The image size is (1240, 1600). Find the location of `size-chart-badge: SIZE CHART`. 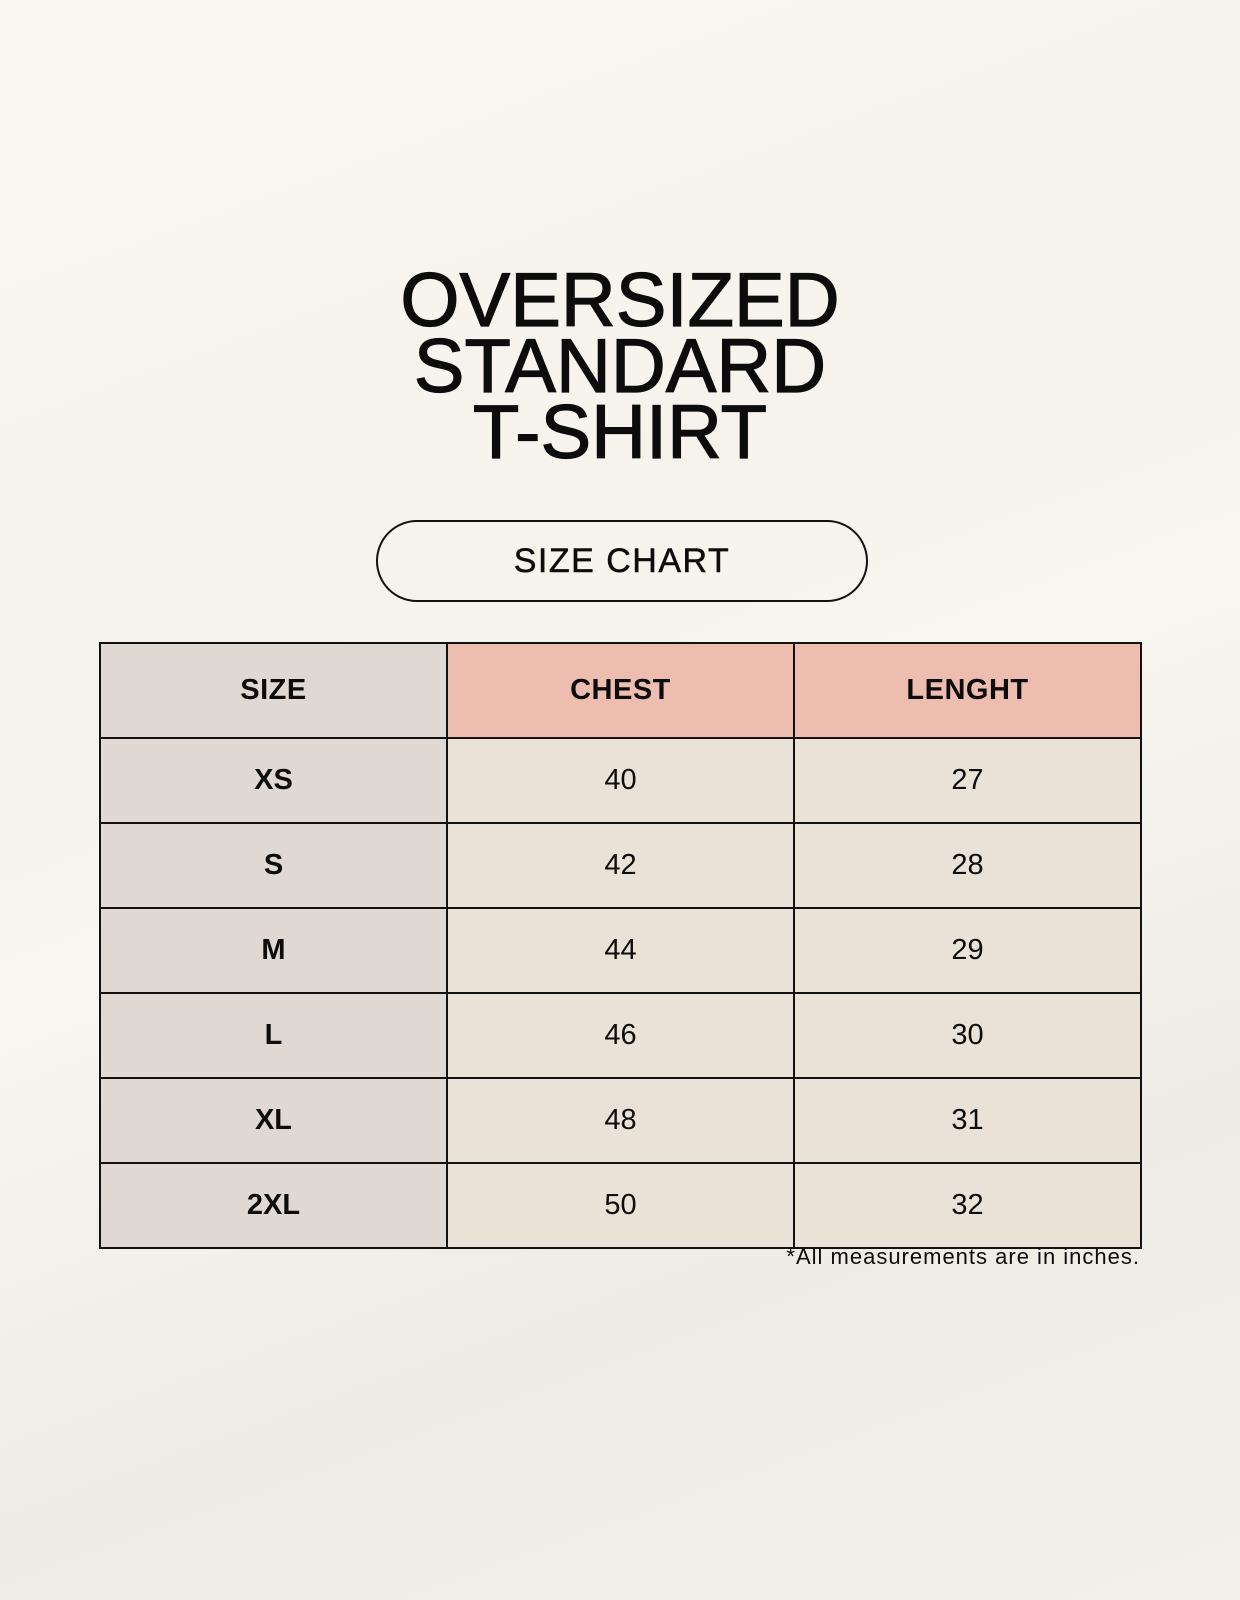

size-chart-badge: SIZE CHART is located at coordinates (622, 561).